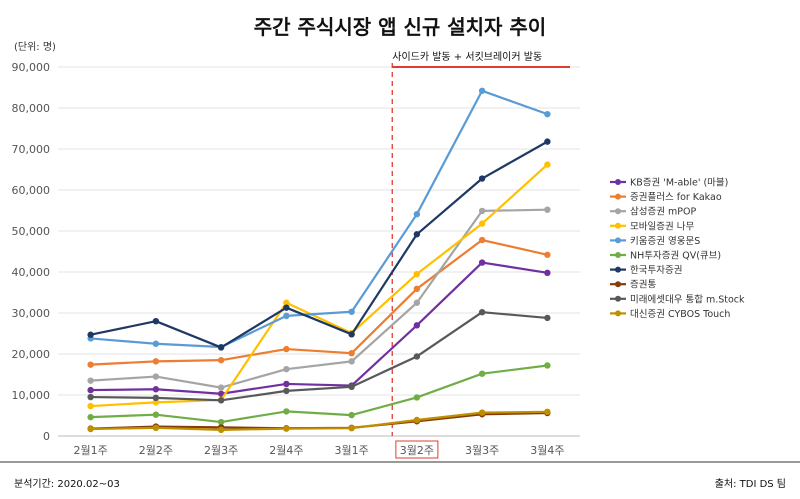 This screenshot has height=499, width=800. I want to click on x-tick-label: 2월3주, so click(221, 450).